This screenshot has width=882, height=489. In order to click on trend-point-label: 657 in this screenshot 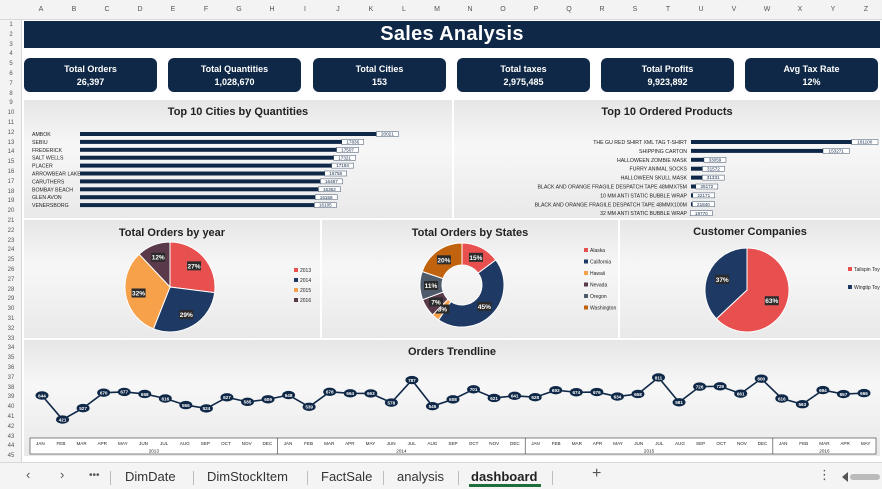, I will do `click(844, 394)`.